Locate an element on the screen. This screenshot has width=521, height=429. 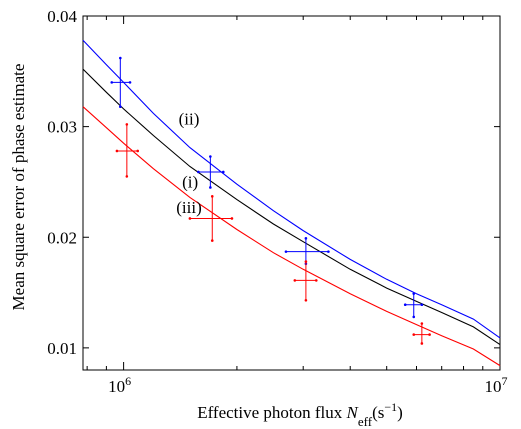
y-axis-label: Mean square error of phase estimate is located at coordinates (18, 187).